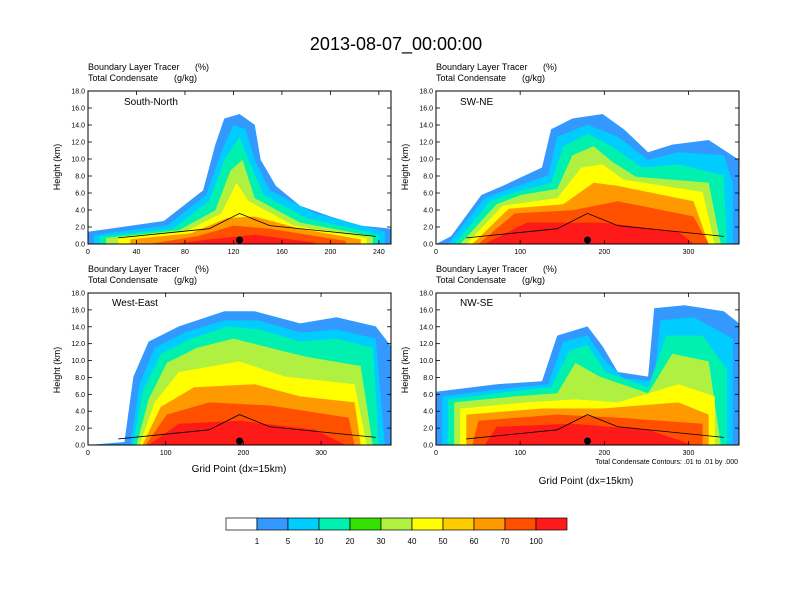  What do you see at coordinates (587, 240) in the screenshot?
I see `panel-2-location-marker` at bounding box center [587, 240].